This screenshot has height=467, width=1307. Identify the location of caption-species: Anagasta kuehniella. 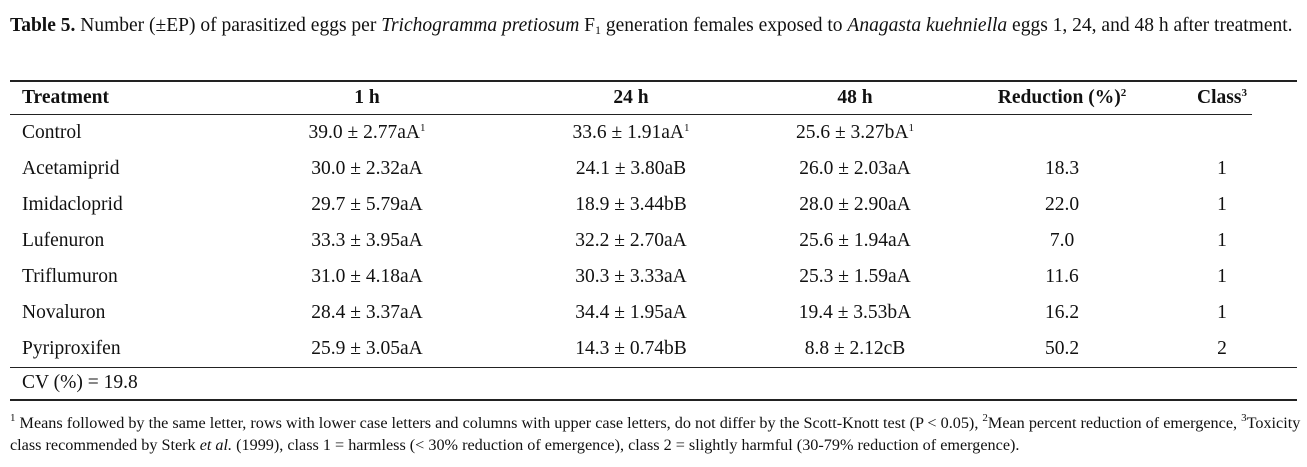
(927, 25).